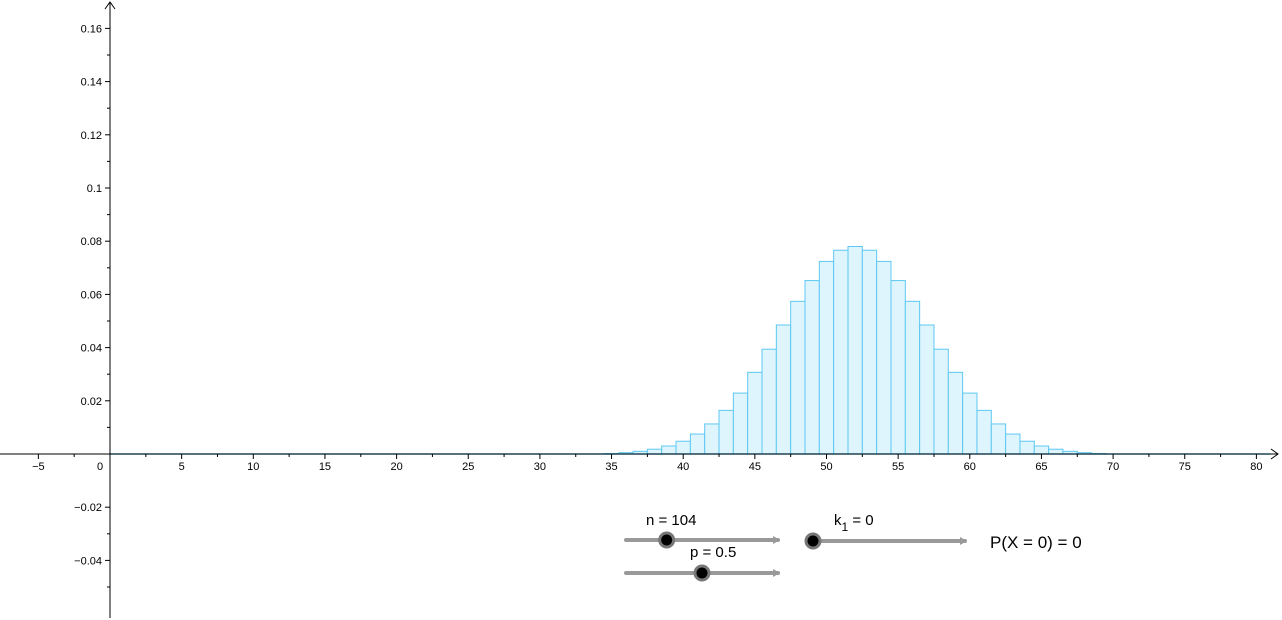  Describe the element at coordinates (91, 136) in the screenshot. I see `y-tick-label: 0.12` at that location.